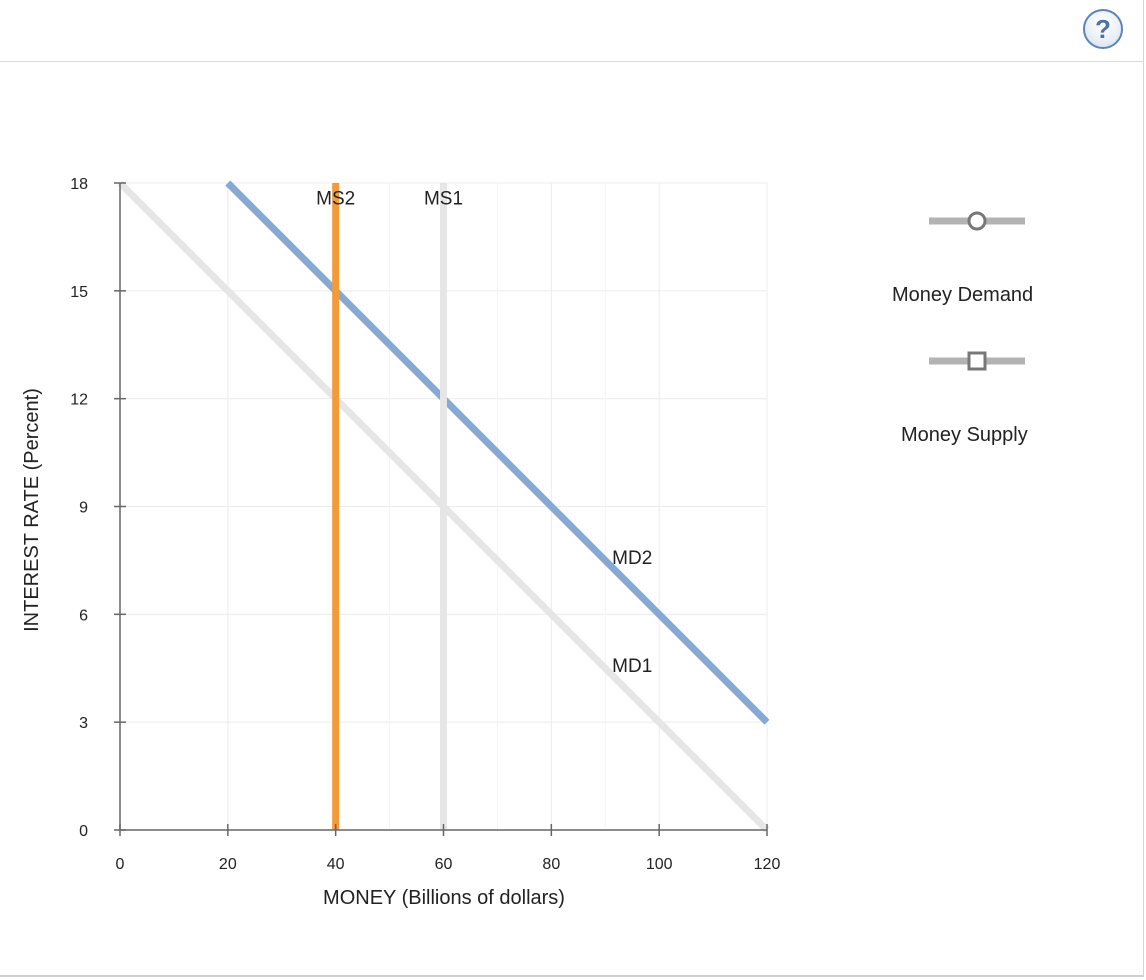  I want to click on y-tick-label-3: 3, so click(83, 723).